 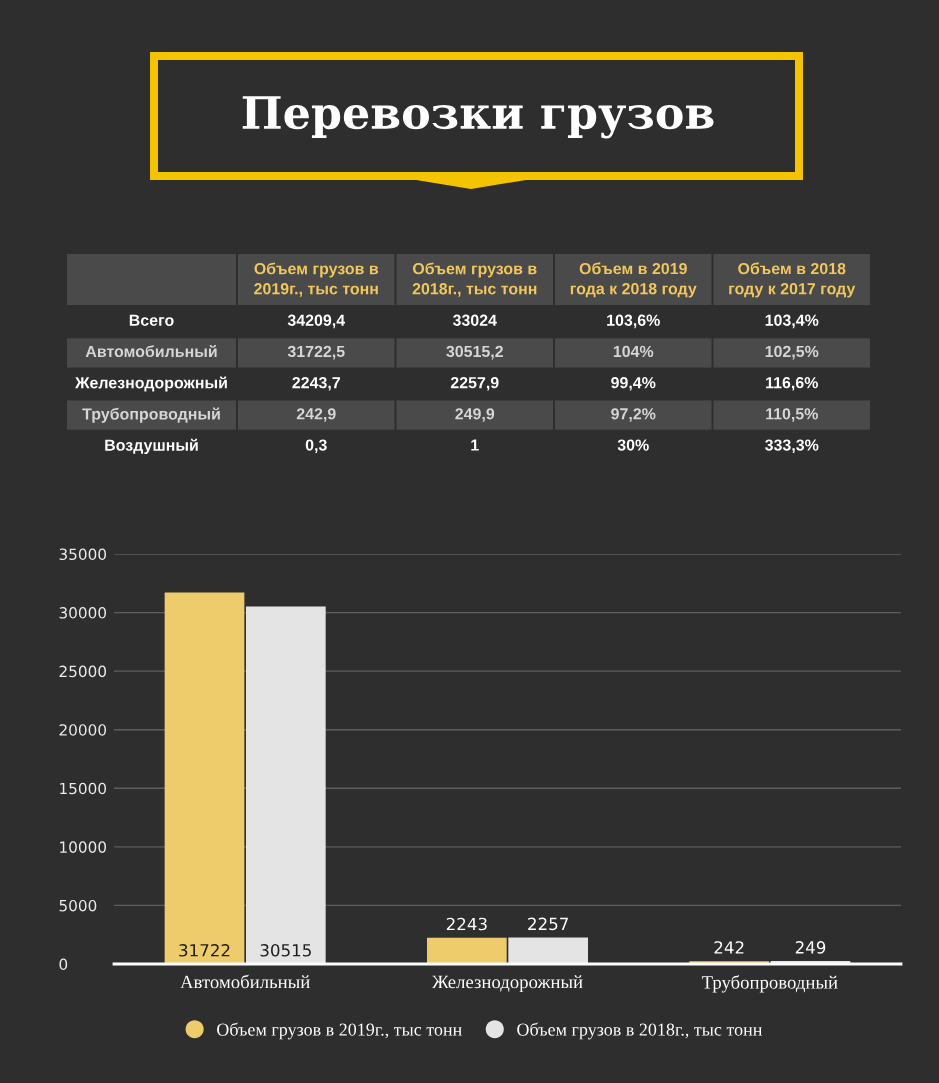 What do you see at coordinates (151, 351) in the screenshot?
I see `category-label: Автомобильный` at bounding box center [151, 351].